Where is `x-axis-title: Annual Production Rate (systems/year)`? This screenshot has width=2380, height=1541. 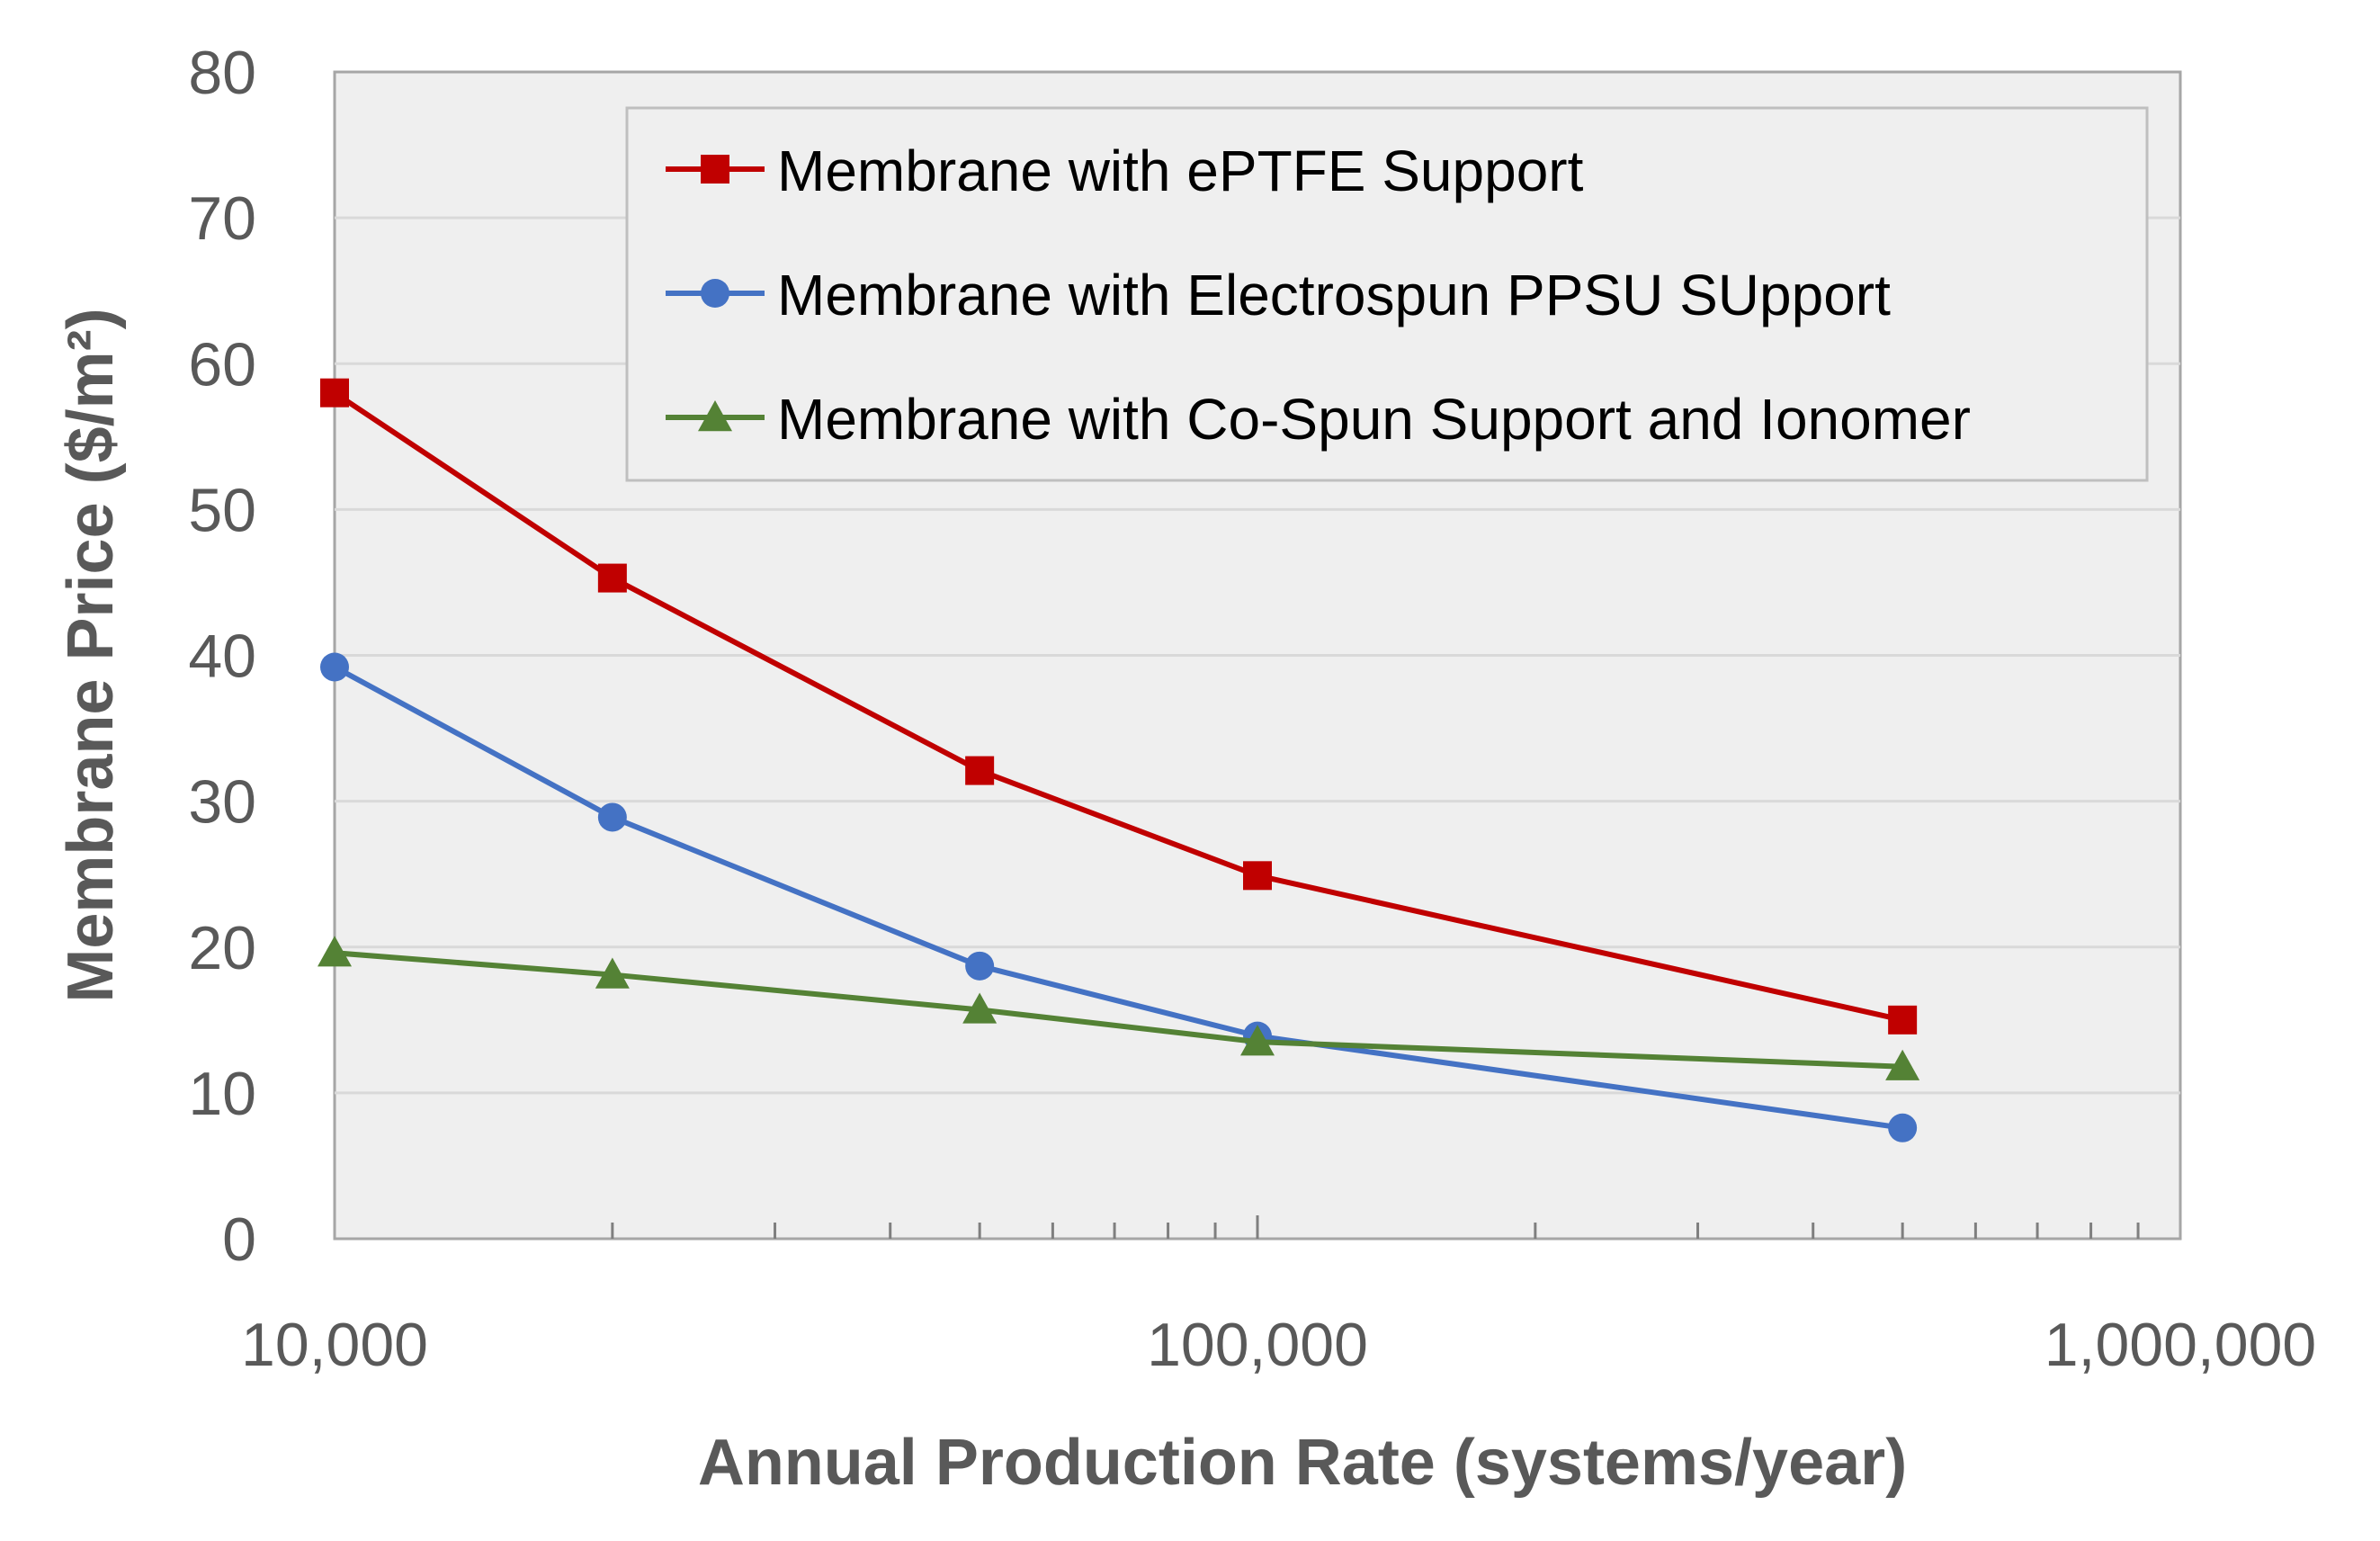
x-axis-title: Annual Production Rate (systems/year) is located at coordinates (1302, 1463).